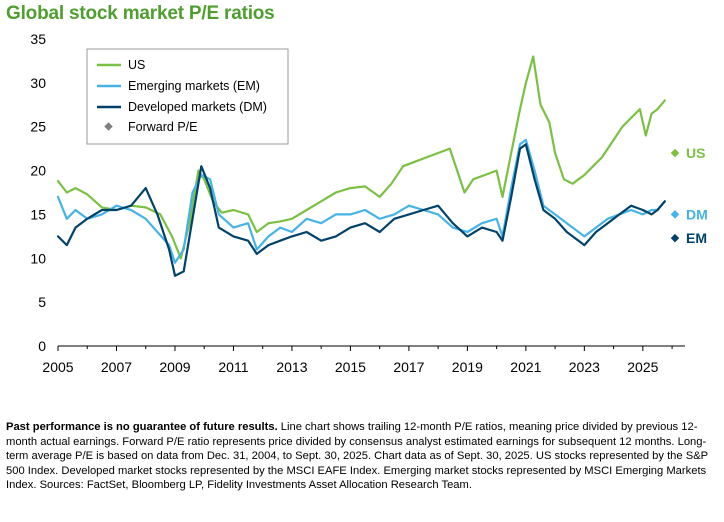 The height and width of the screenshot is (522, 724). I want to click on legend-forward-marker, so click(108, 126).